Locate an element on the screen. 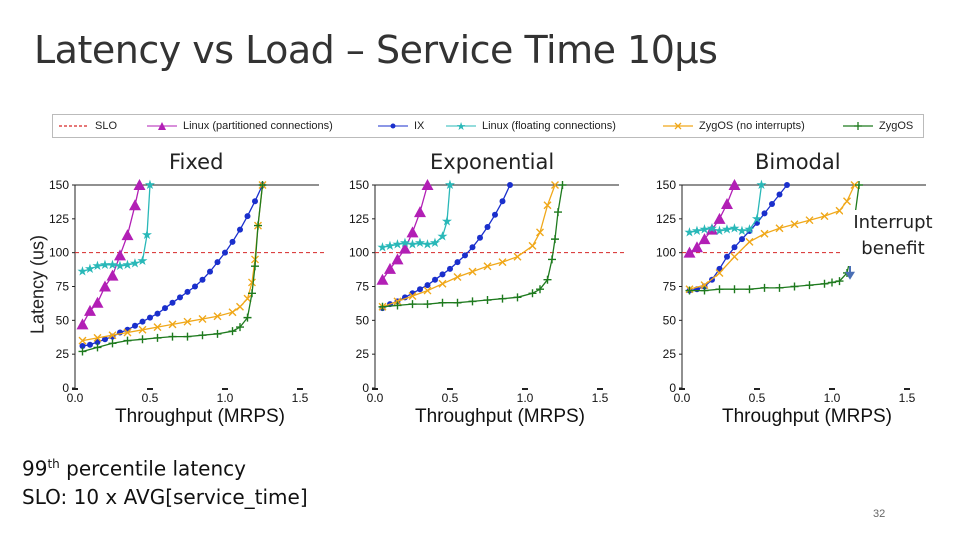  series-zygos is located at coordinates (774, 238).